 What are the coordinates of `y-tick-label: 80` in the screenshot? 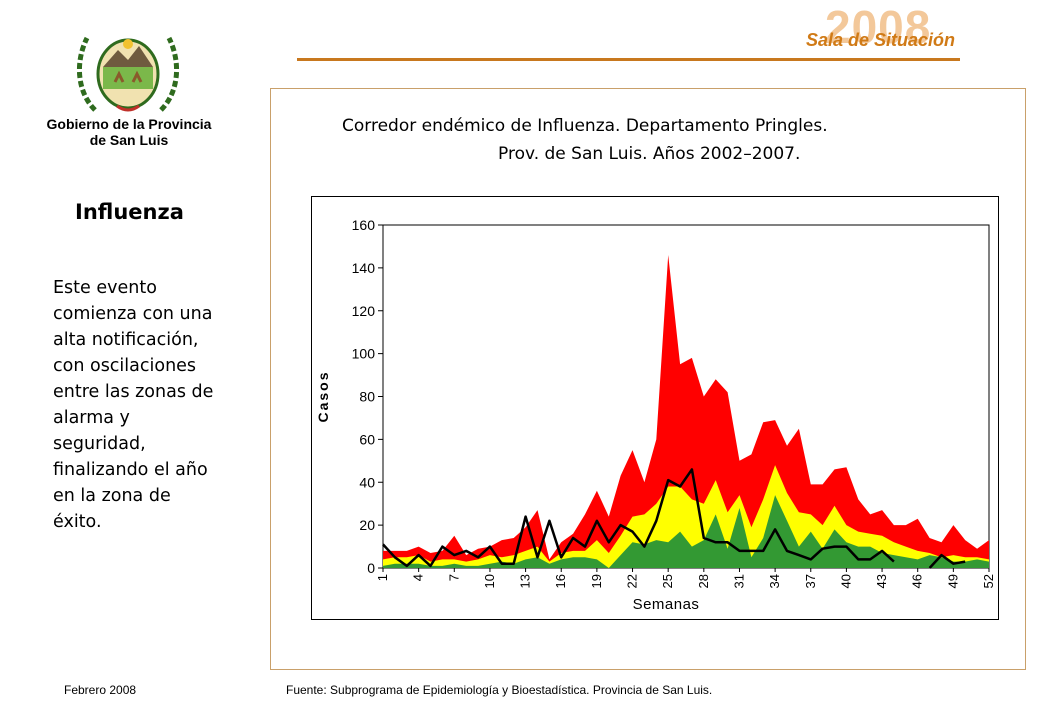 It's located at (367, 397).